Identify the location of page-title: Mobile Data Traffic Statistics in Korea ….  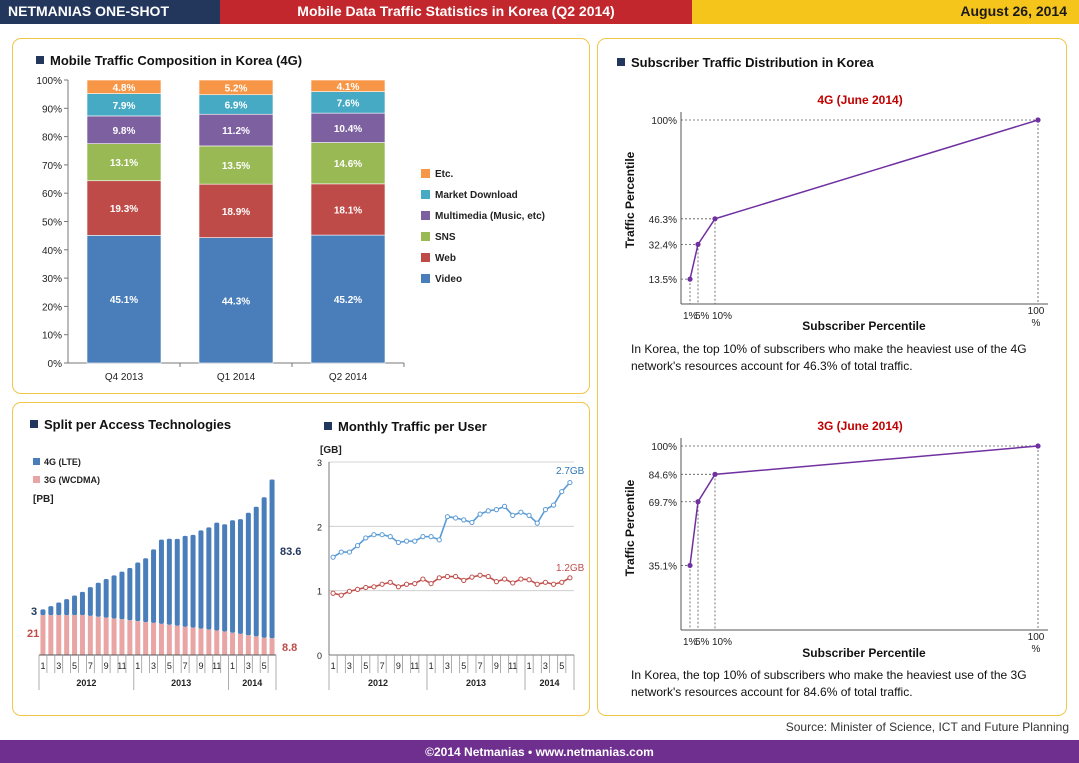
(456, 12).